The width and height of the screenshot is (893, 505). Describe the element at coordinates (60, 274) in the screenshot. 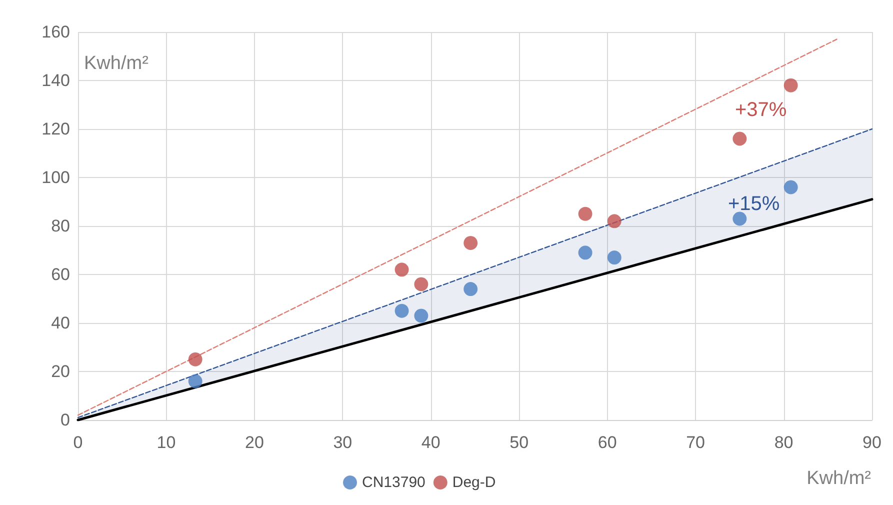

I see `y-tick-label: 60` at that location.